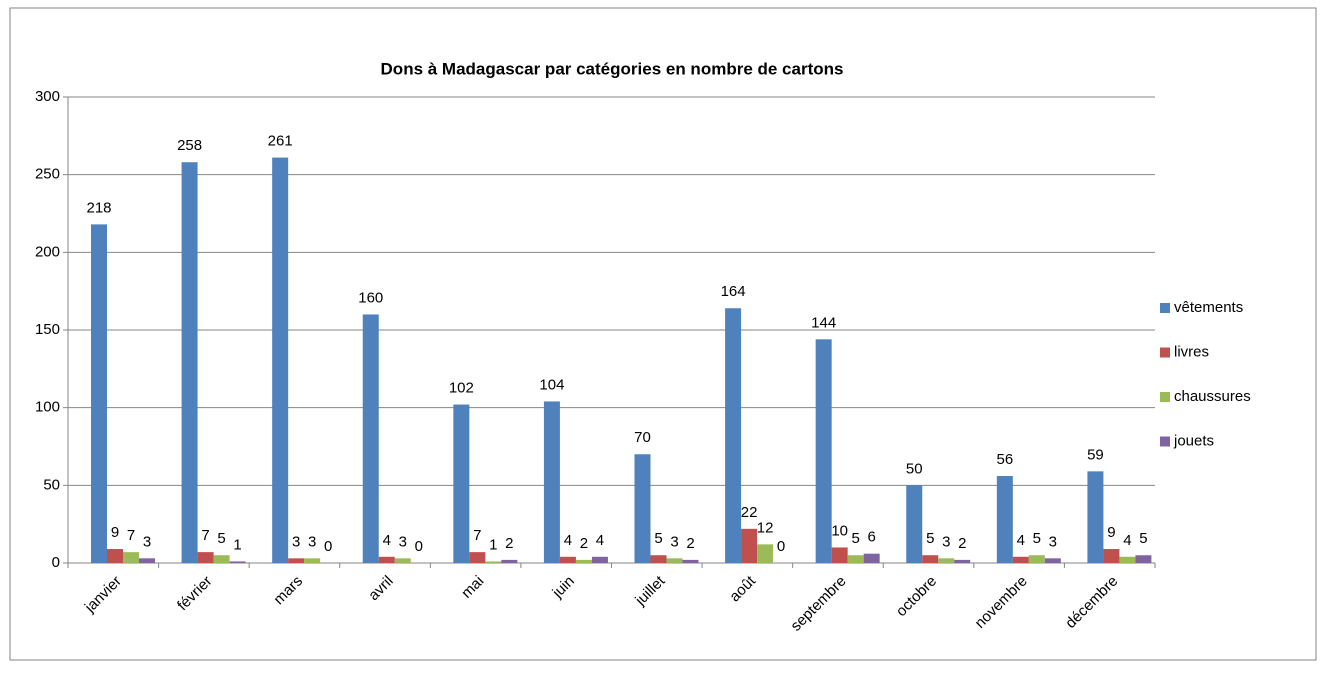  Describe the element at coordinates (47, 329) in the screenshot. I see `y-tick-label: 150` at that location.